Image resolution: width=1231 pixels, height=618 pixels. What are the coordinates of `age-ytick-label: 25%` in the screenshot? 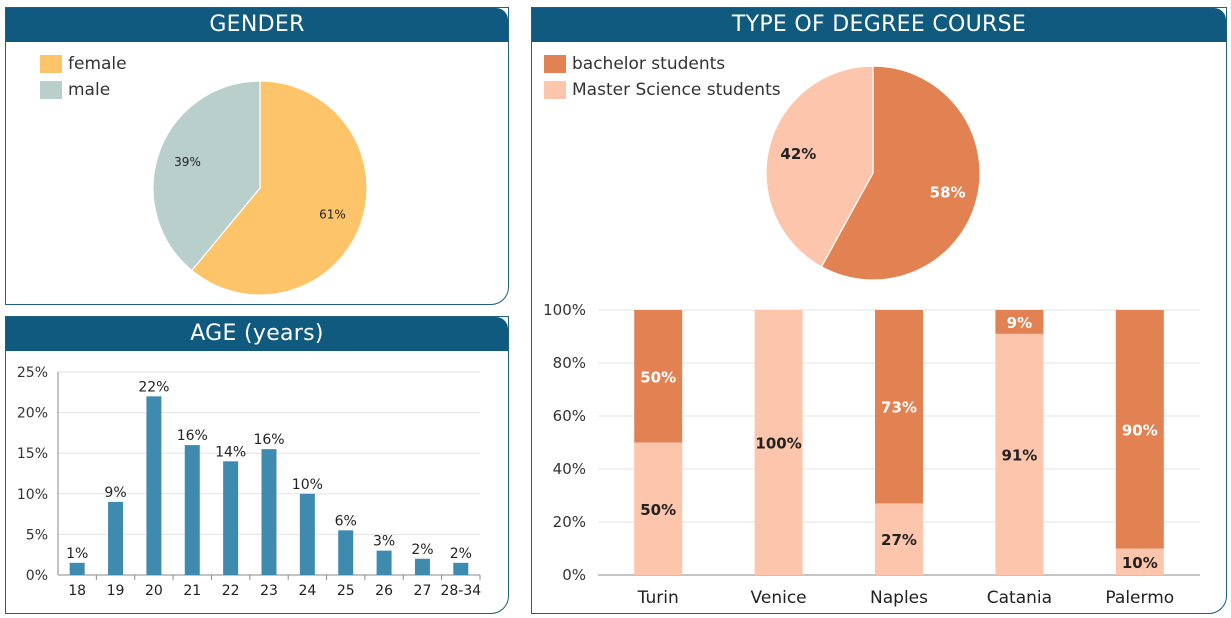 It's located at (32, 373).